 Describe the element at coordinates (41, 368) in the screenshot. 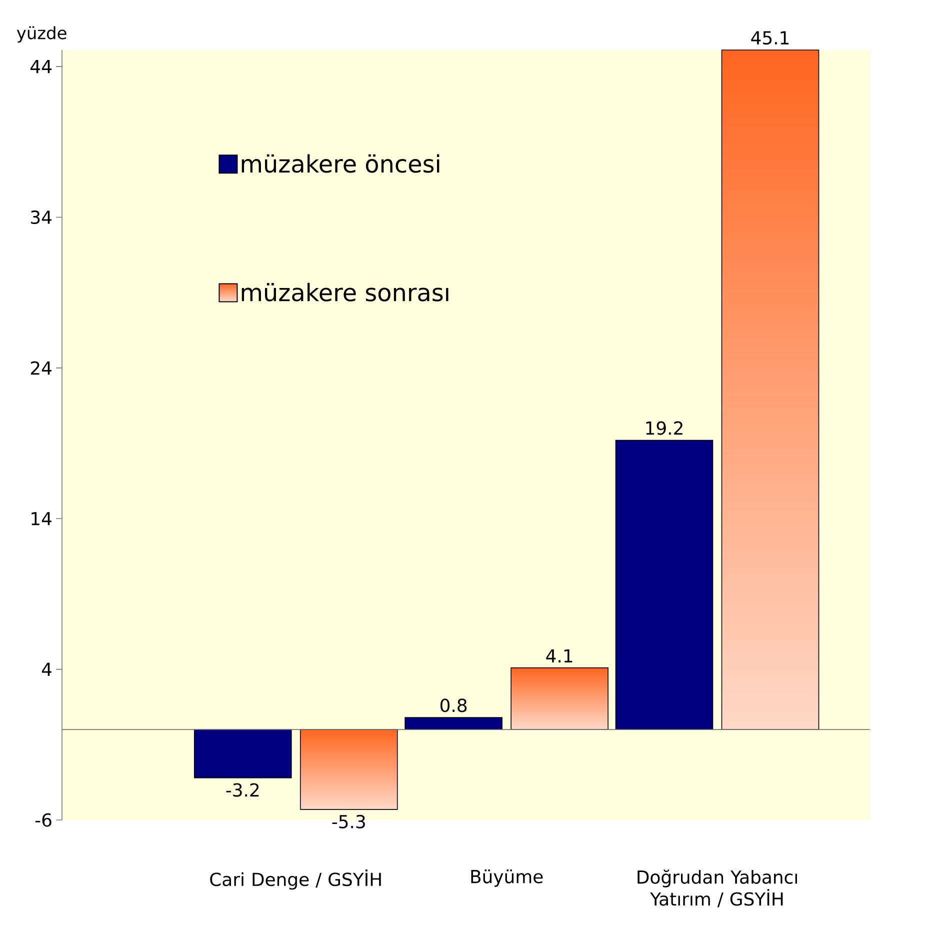

I see `y-tick-label: 24` at that location.